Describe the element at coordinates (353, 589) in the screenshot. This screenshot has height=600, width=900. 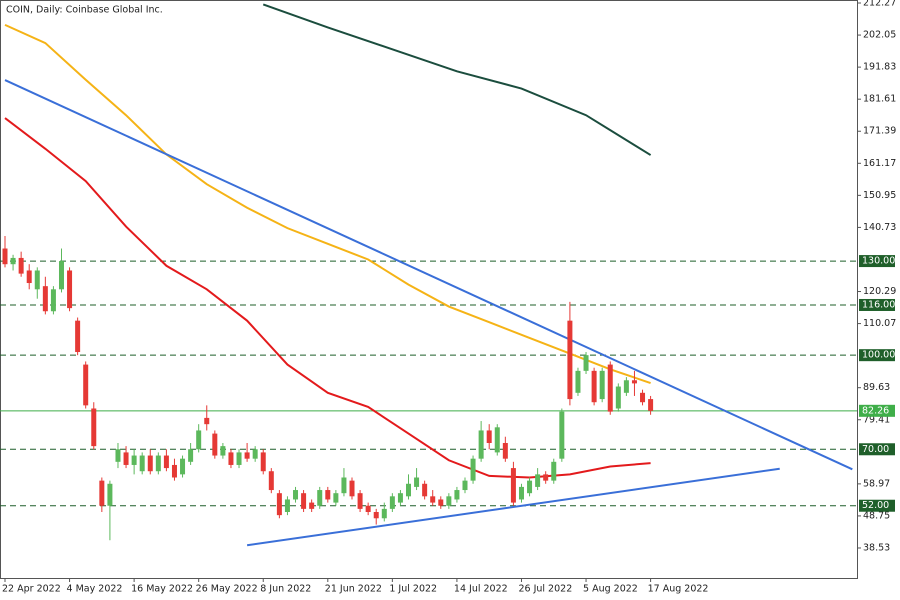
I see `x-tick-label: 21 Jun 2022` at that location.